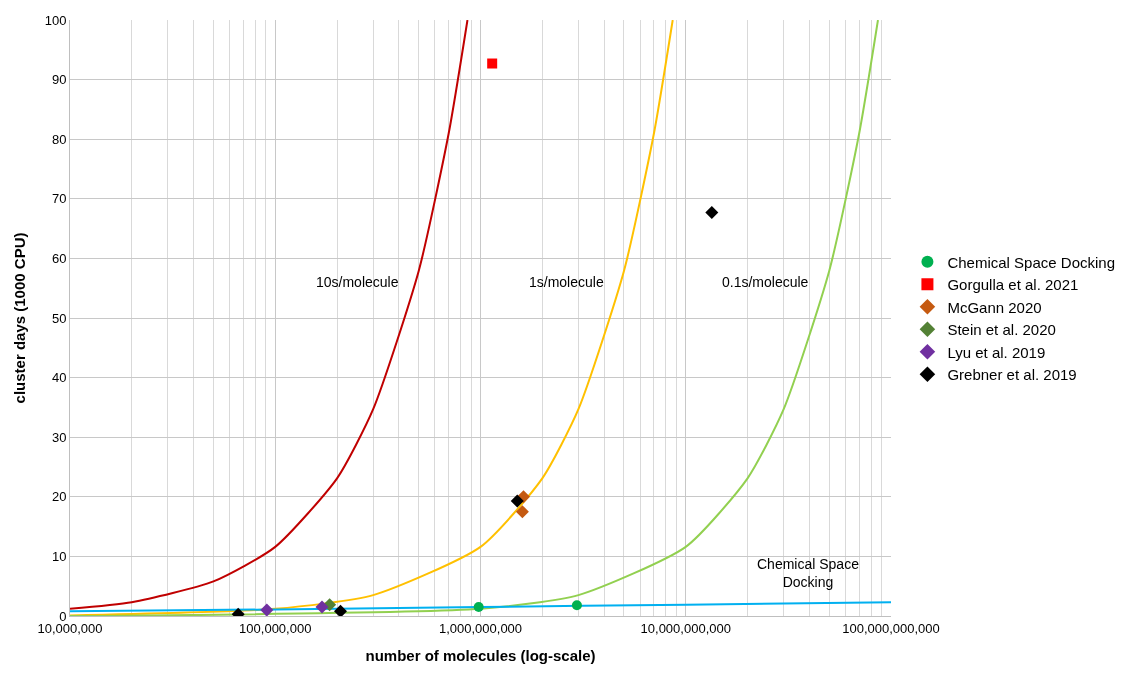 This screenshot has width=1132, height=676. I want to click on legend-label: Gorgulla et al. 2021, so click(1013, 285).